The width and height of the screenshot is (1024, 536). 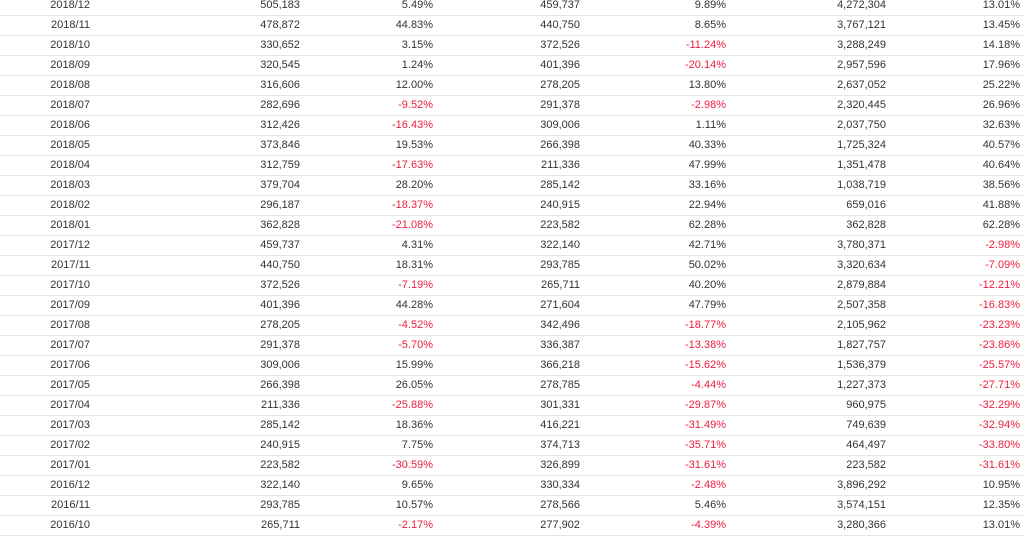 I want to click on cumulative-change-cell: 40.64%, so click(x=1001, y=165).